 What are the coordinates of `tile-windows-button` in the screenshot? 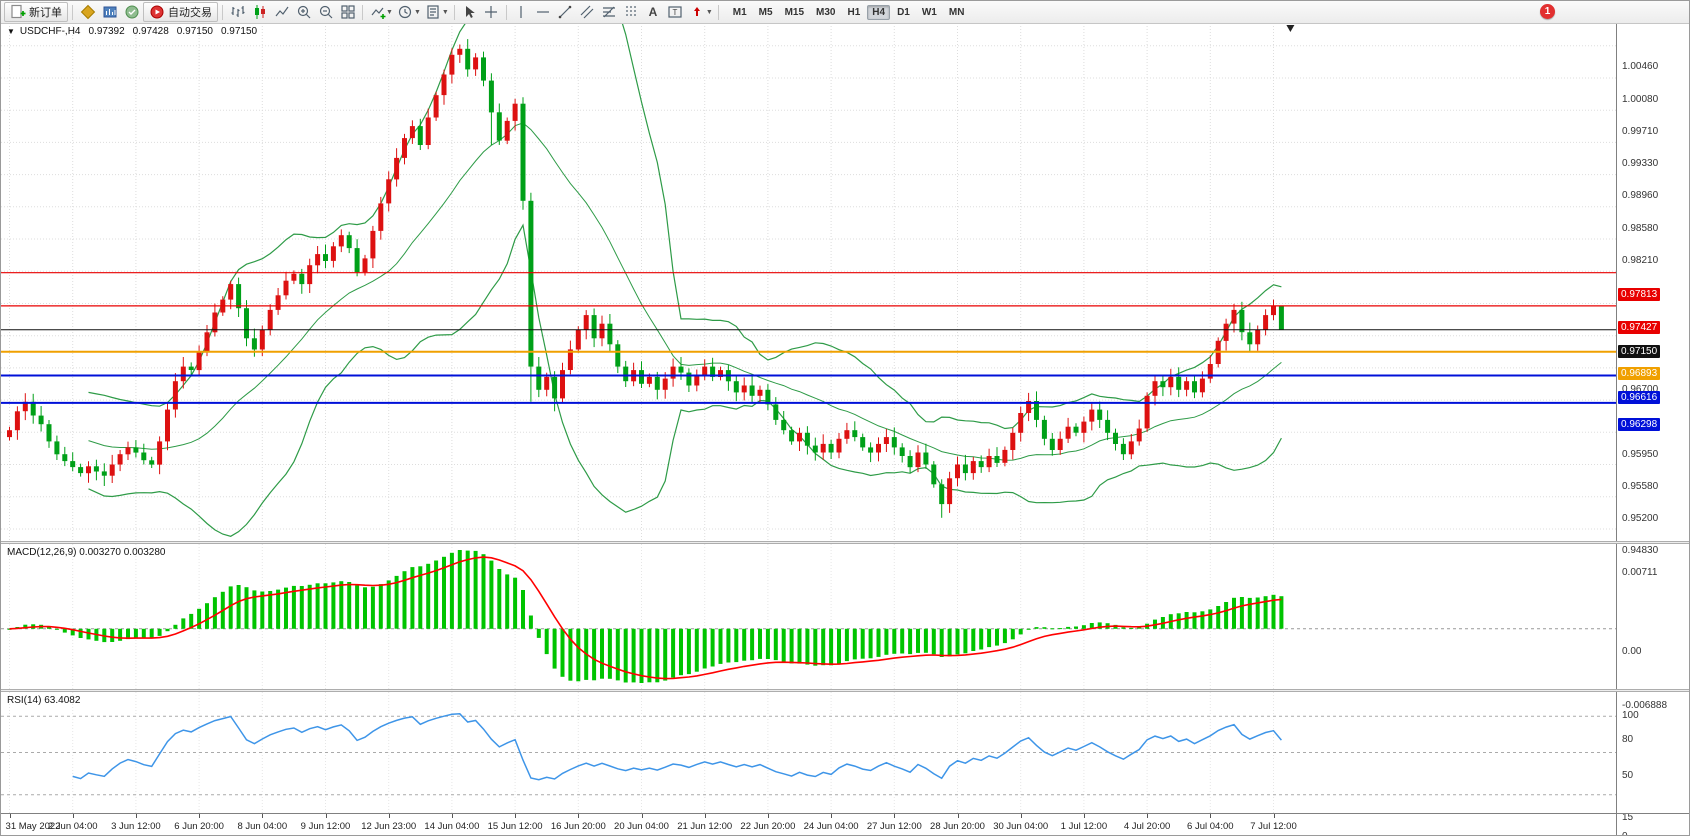 It's located at (347, 12).